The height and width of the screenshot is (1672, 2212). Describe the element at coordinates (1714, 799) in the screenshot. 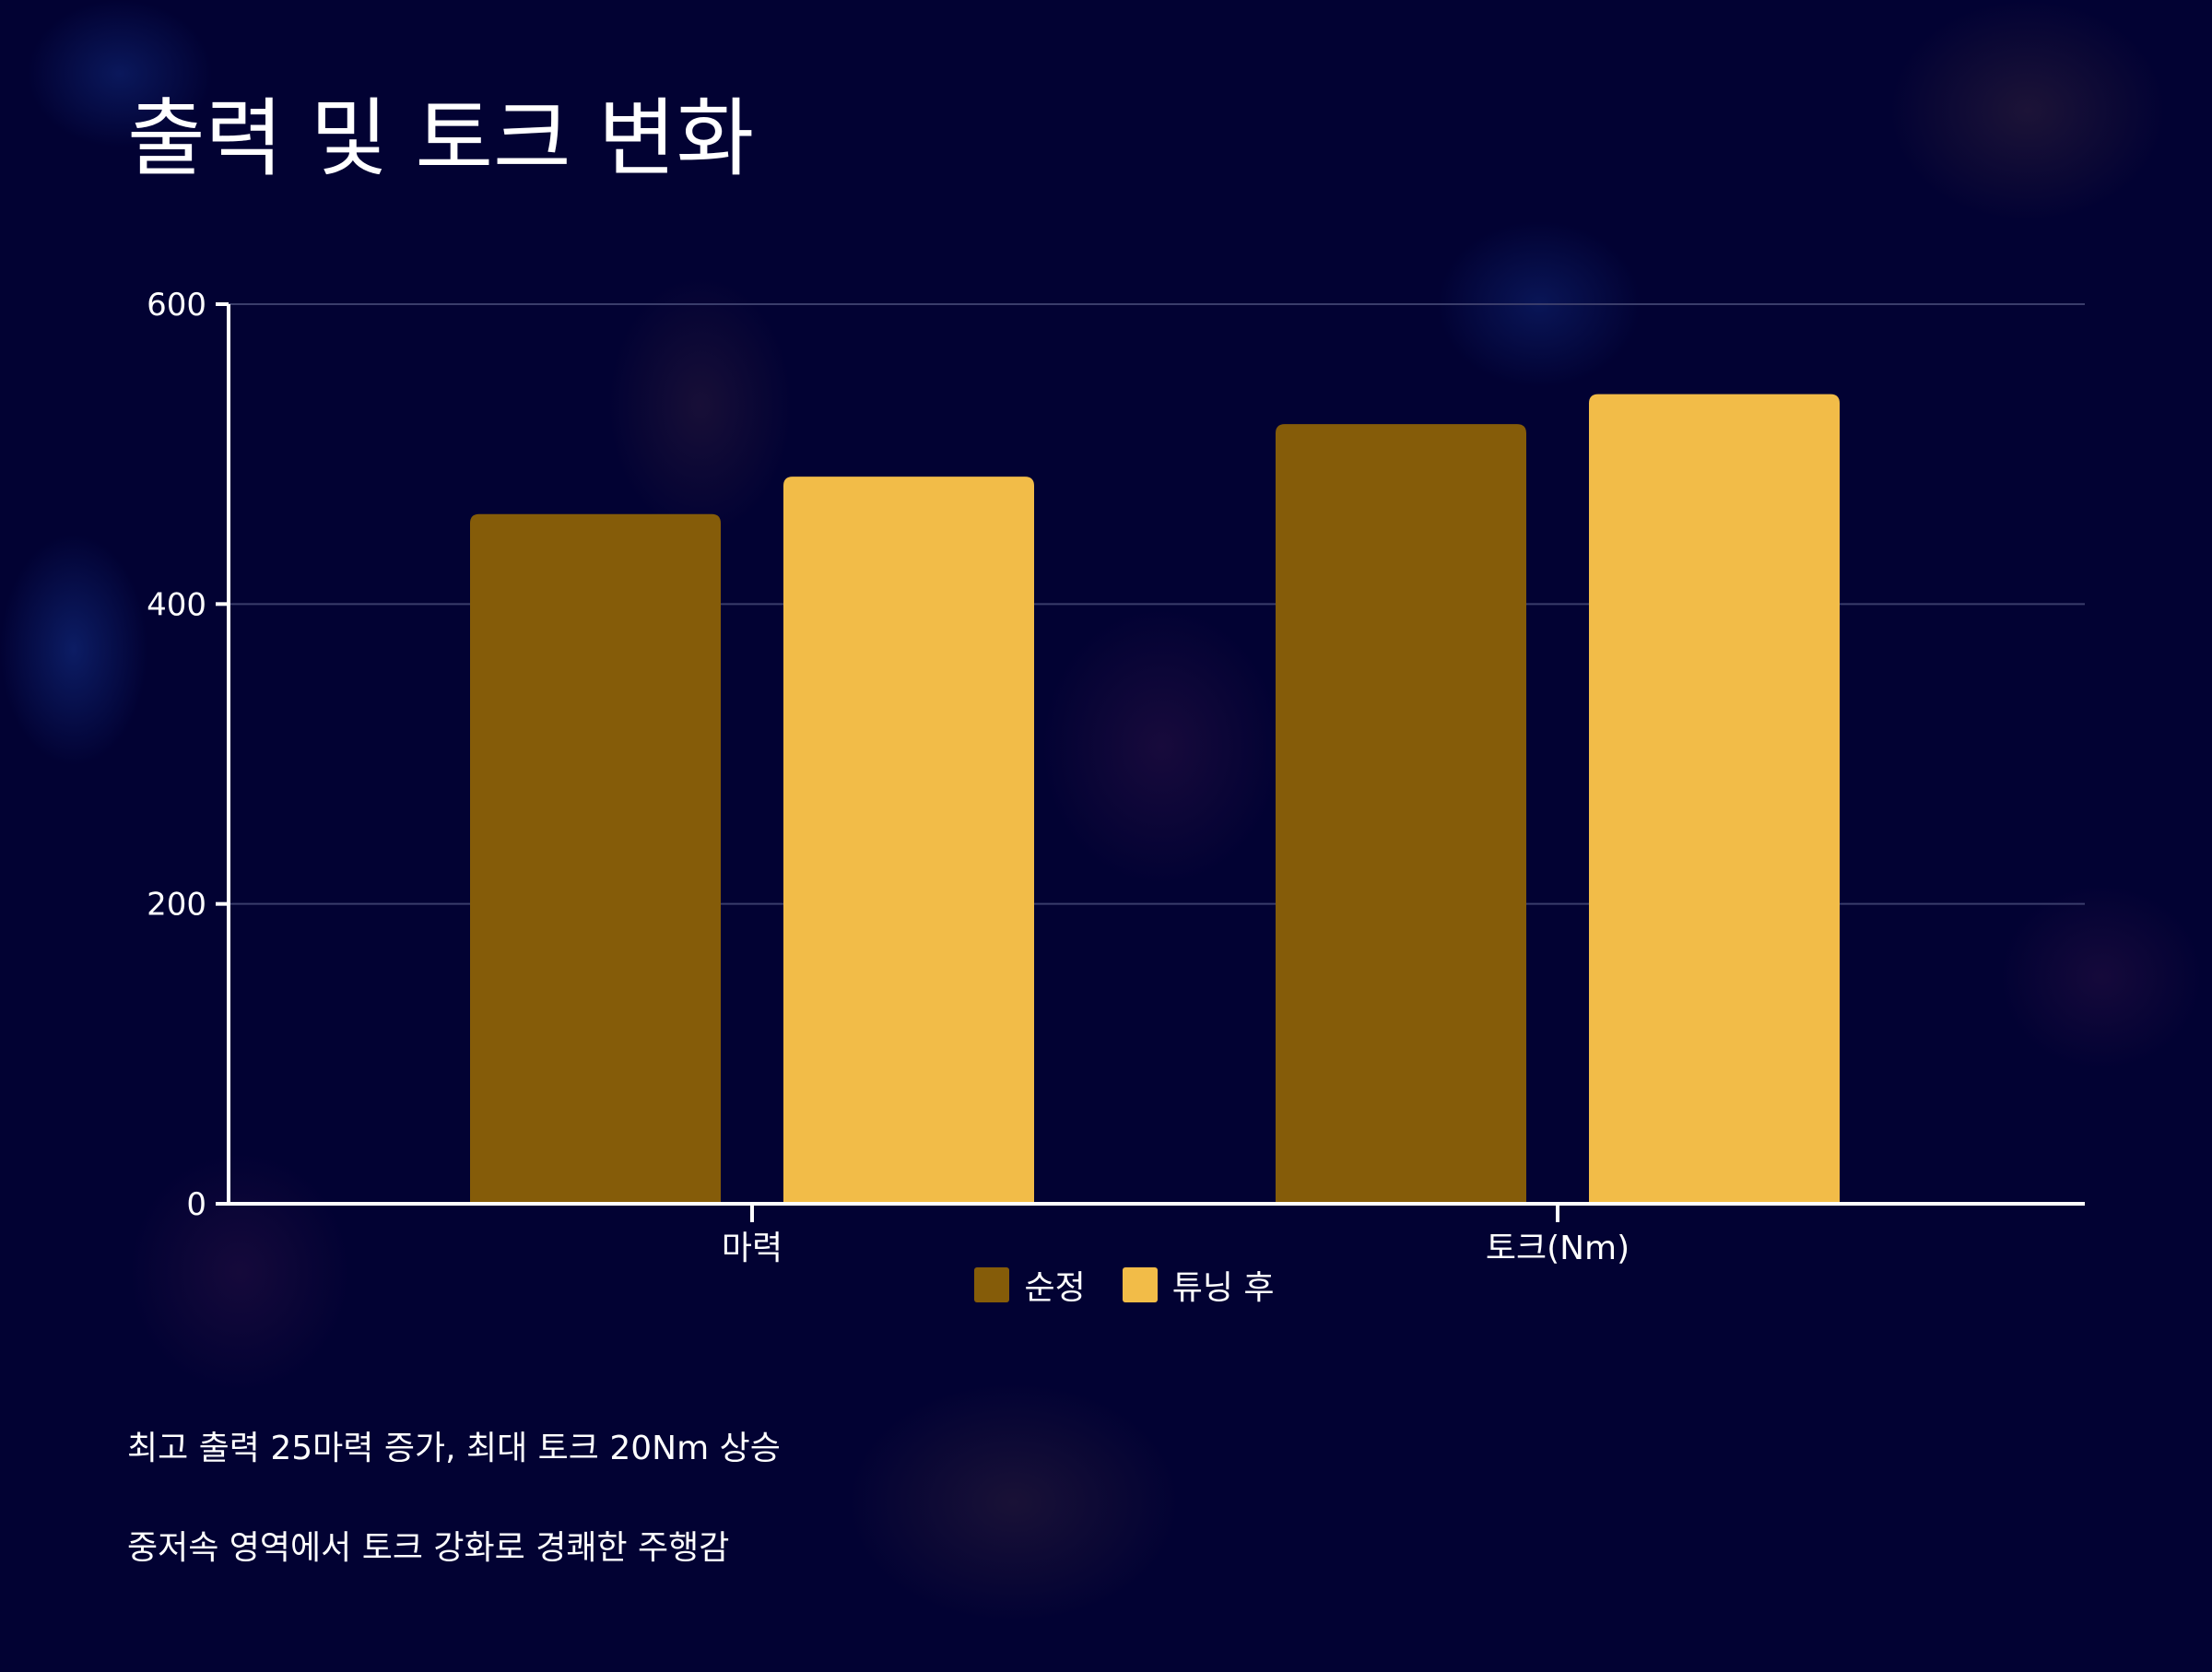

I see `bar-tuned-torque` at that location.